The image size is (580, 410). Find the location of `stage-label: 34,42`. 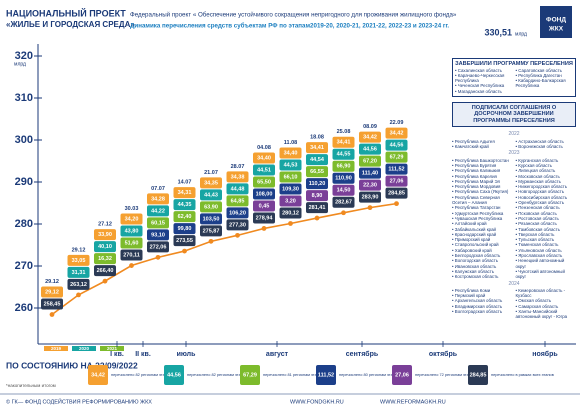

stage-label: 34,42 is located at coordinates (397, 134).